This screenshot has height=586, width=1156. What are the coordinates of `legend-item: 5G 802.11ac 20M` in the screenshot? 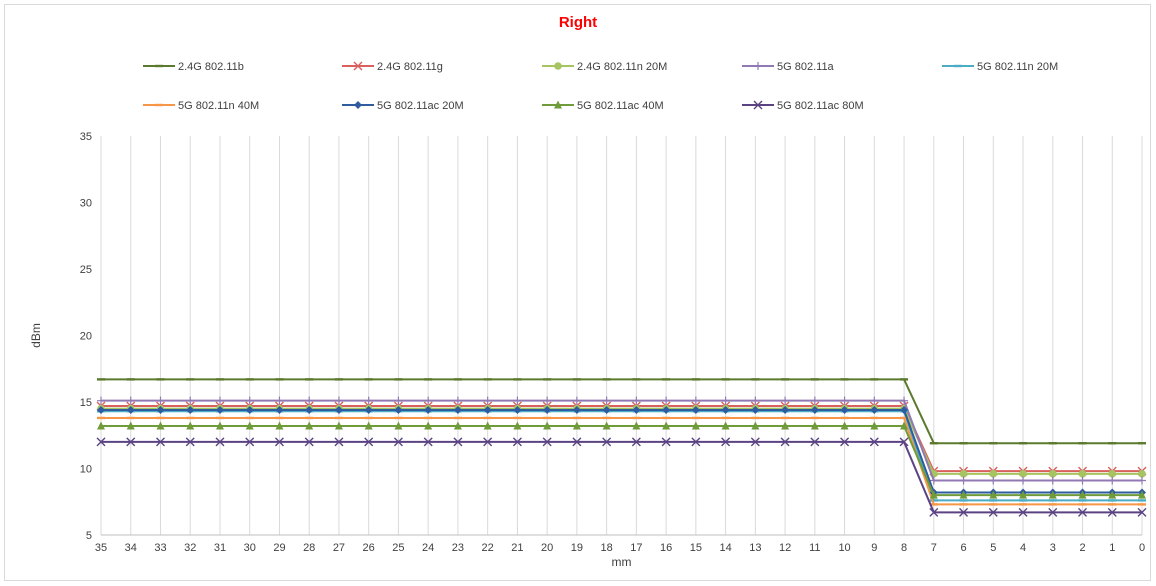 It's located at (403, 106).